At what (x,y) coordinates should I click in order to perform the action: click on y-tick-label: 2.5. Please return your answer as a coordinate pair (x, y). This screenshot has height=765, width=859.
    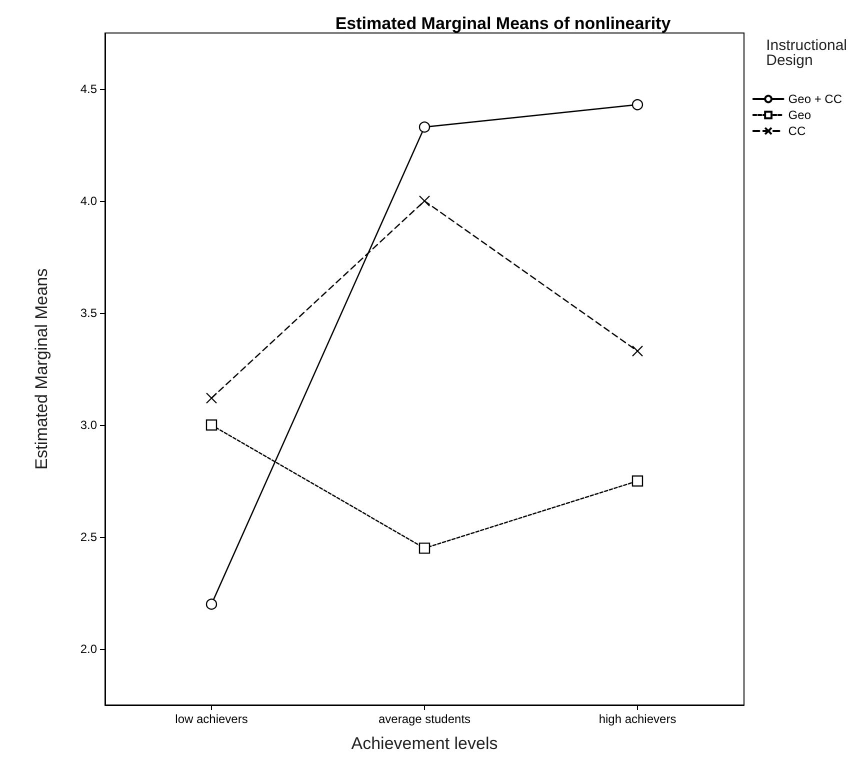
    Looking at the image, I should click on (89, 537).